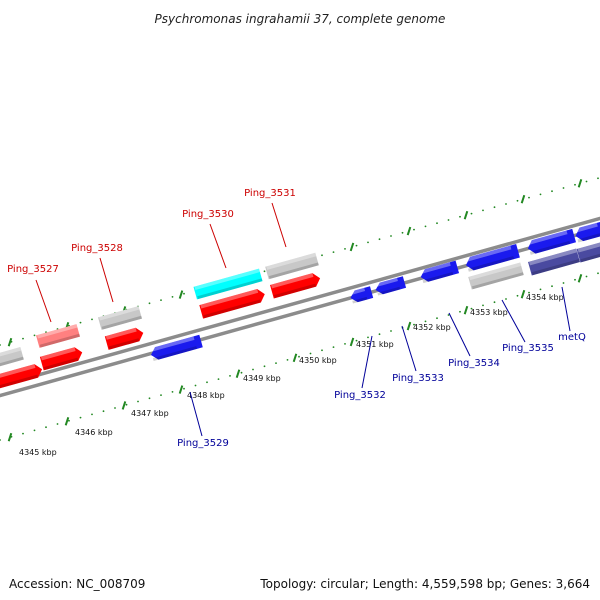  What do you see at coordinates (545, 297) in the screenshot?
I see `tick-label-4354: 4354 kbp` at bounding box center [545, 297].